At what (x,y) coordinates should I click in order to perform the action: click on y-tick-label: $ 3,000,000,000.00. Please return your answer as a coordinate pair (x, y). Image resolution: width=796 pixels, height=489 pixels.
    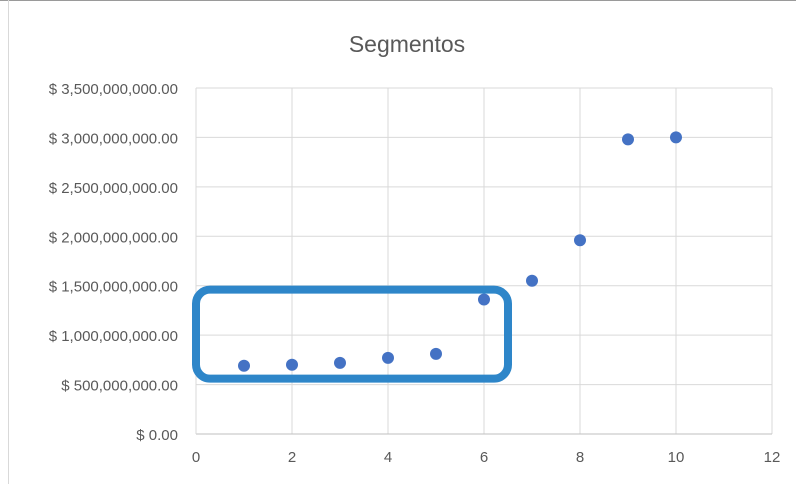
    Looking at the image, I should click on (113, 138).